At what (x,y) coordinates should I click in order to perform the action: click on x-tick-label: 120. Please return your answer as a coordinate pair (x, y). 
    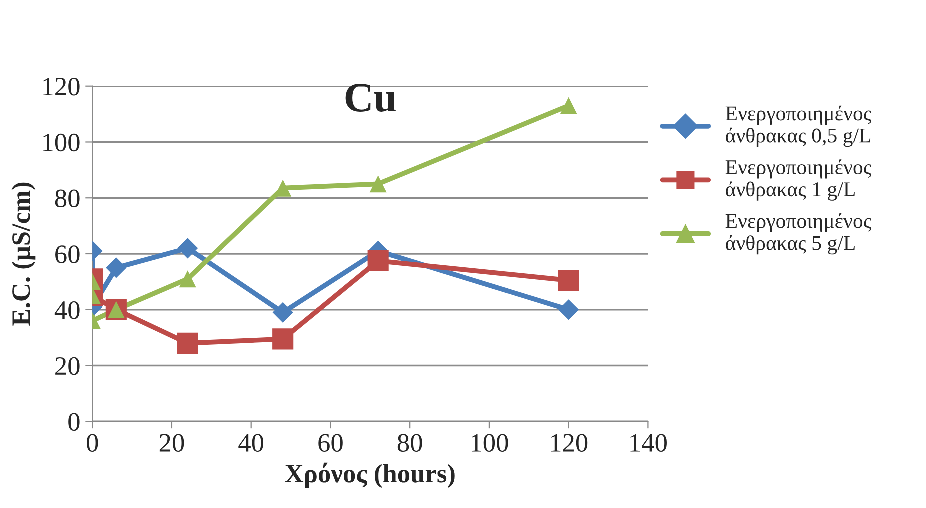
    Looking at the image, I should click on (569, 443).